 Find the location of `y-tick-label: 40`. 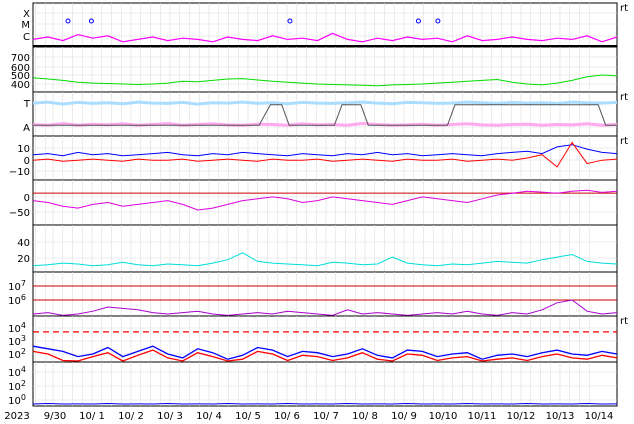

y-tick-label: 40 is located at coordinates (23, 243).